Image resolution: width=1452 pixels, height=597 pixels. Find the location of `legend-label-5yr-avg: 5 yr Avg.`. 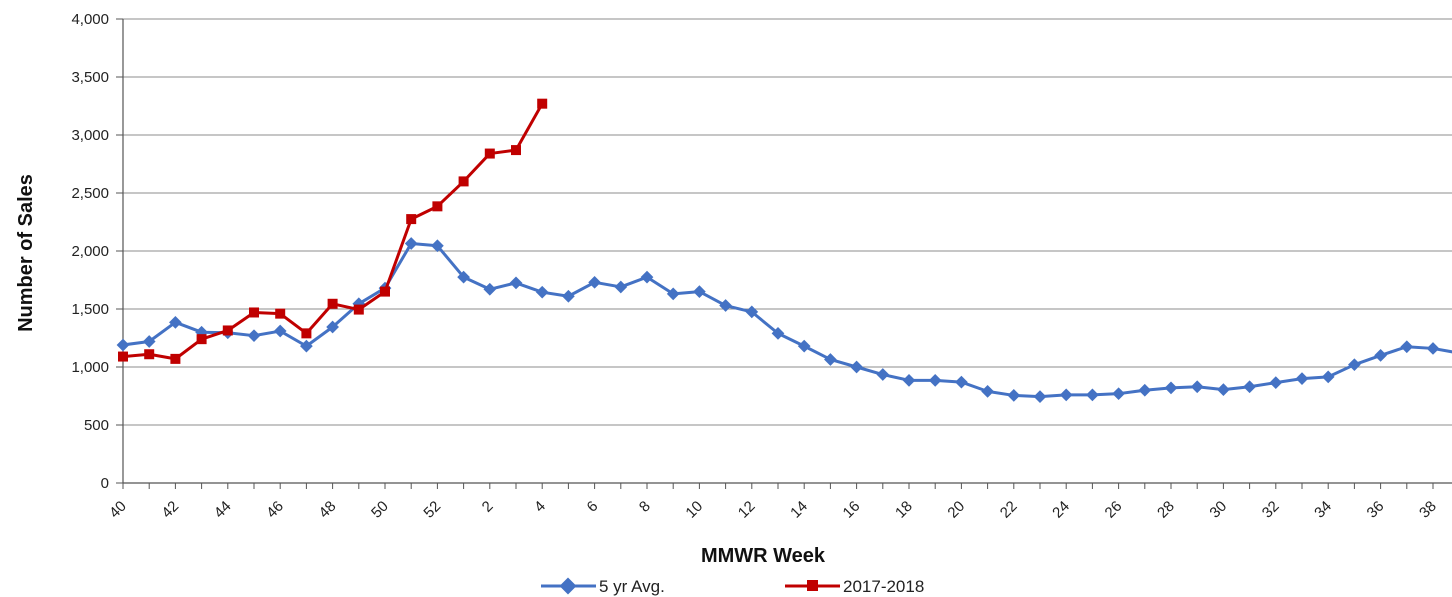

legend-label-5yr-avg: 5 yr Avg. is located at coordinates (632, 586).